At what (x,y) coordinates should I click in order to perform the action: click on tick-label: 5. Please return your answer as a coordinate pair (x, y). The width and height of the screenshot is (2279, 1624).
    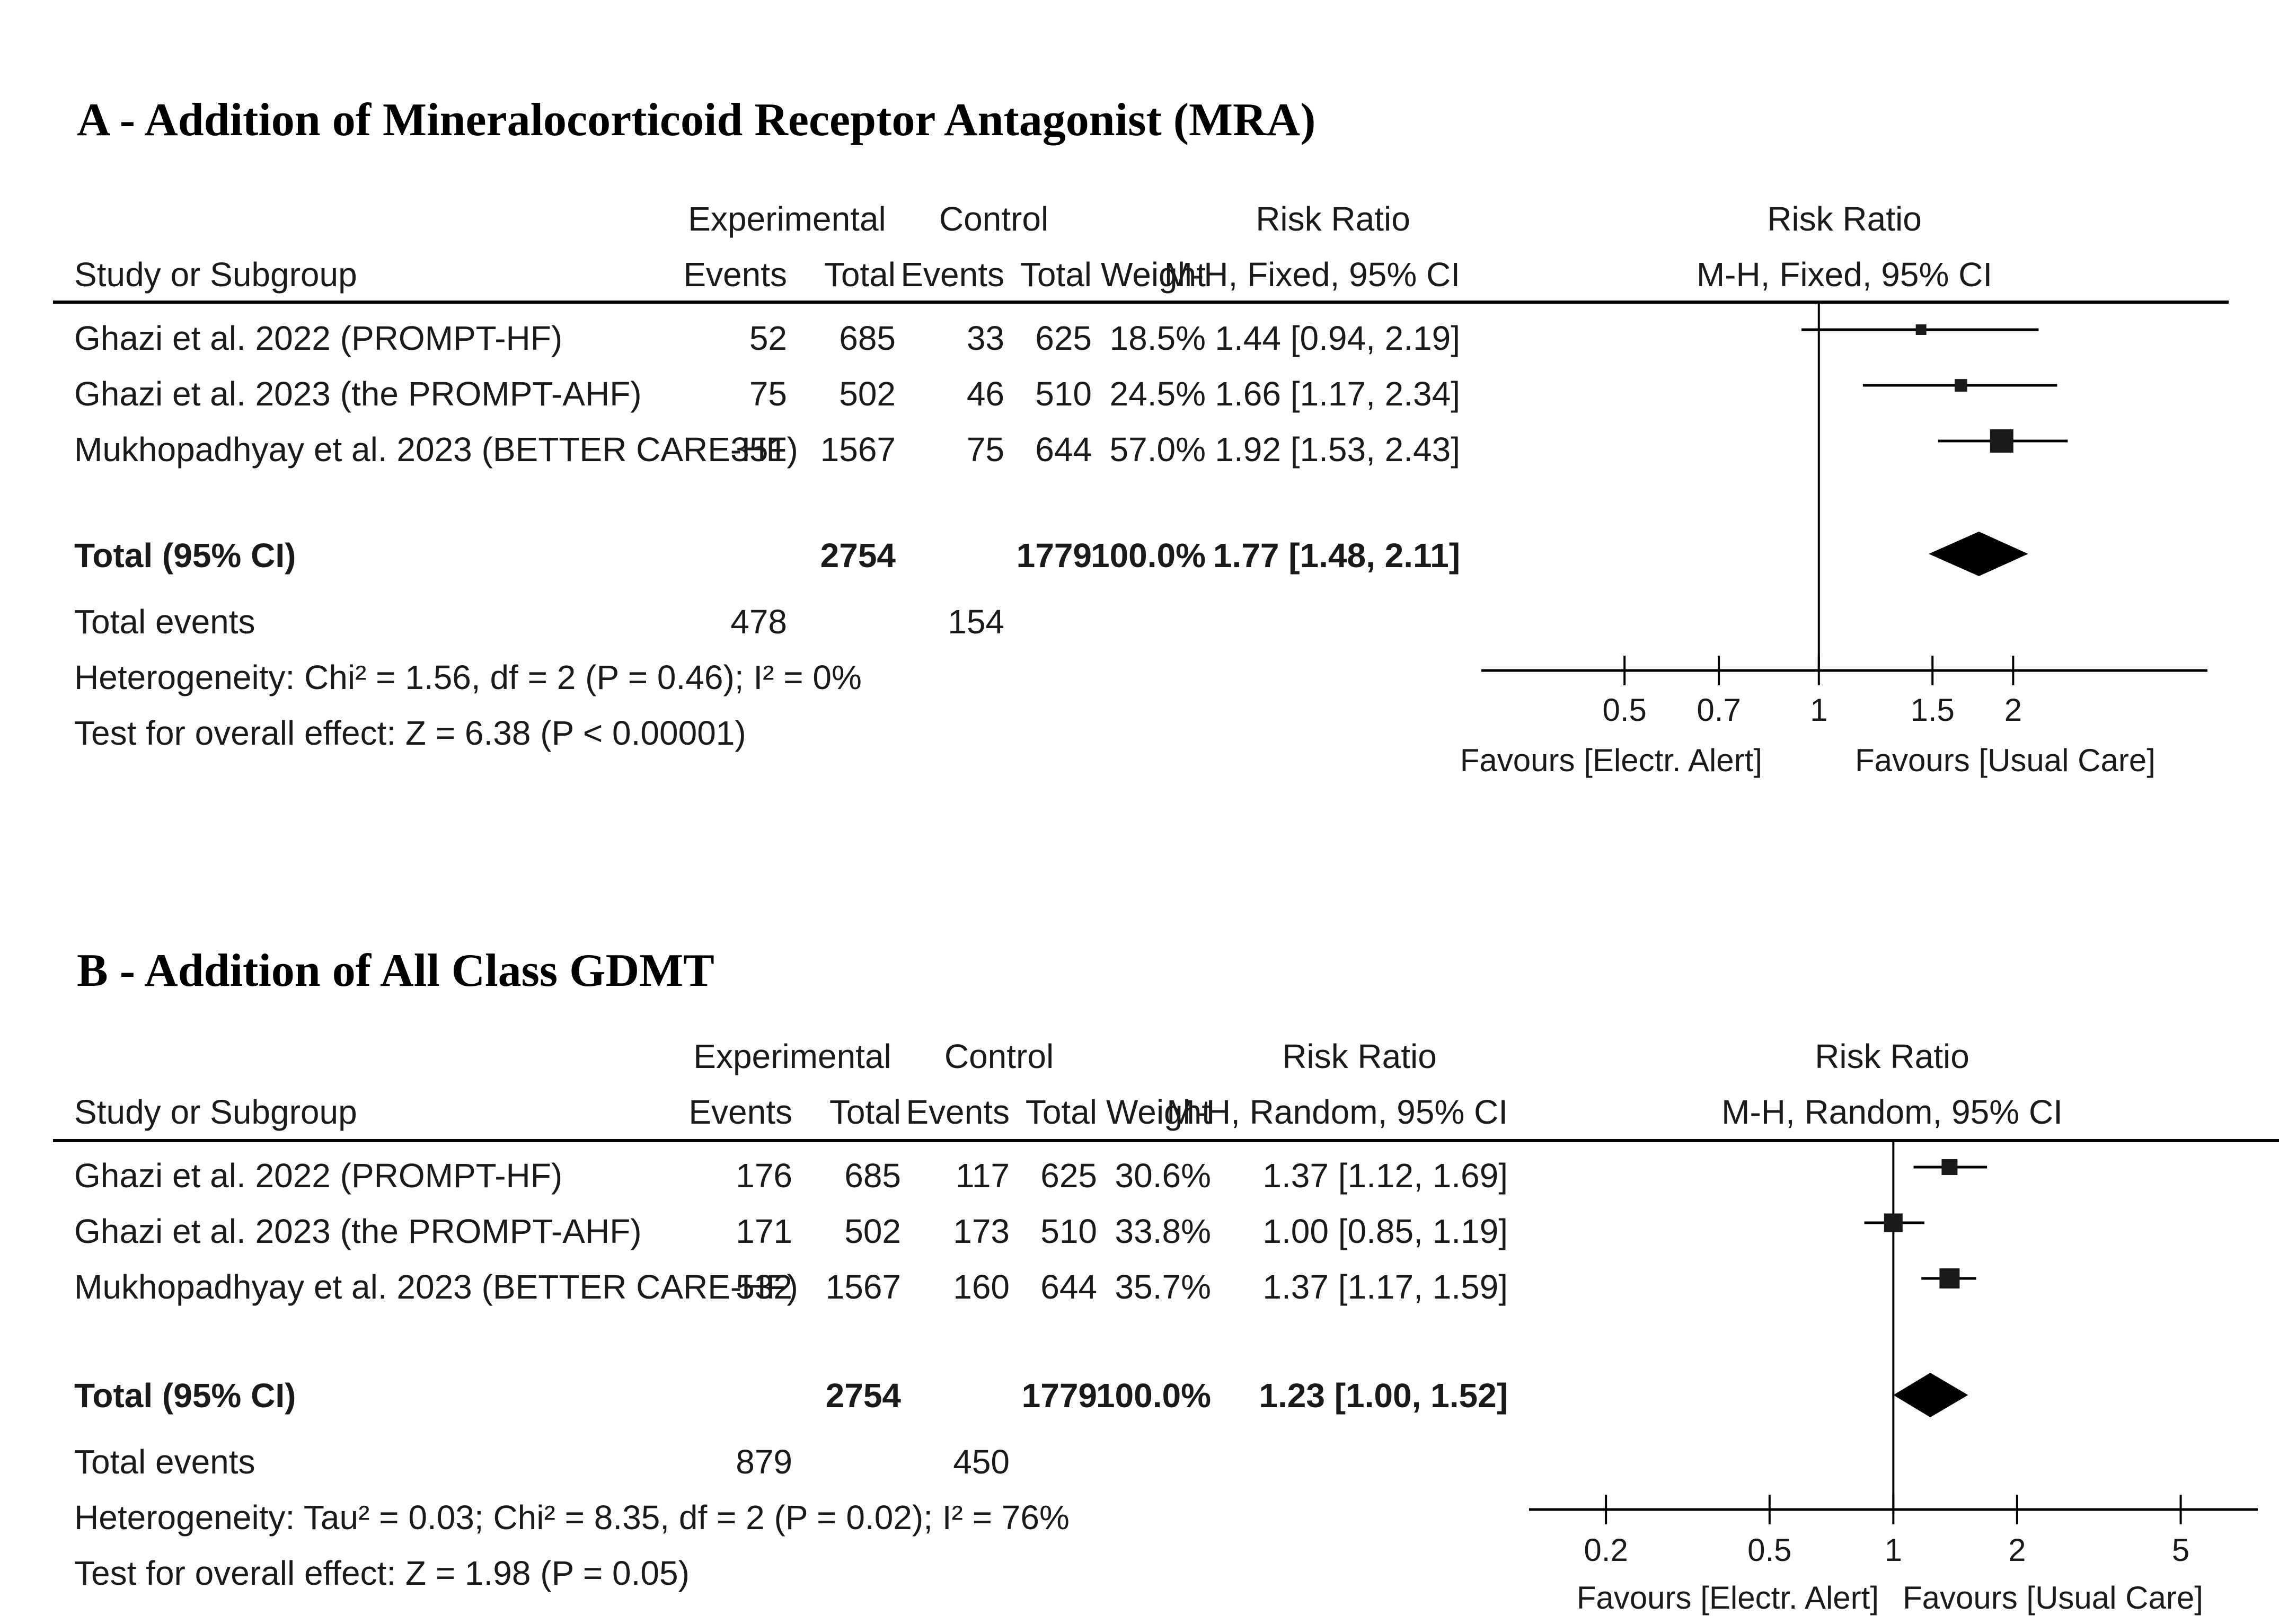
    Looking at the image, I should click on (2180, 1550).